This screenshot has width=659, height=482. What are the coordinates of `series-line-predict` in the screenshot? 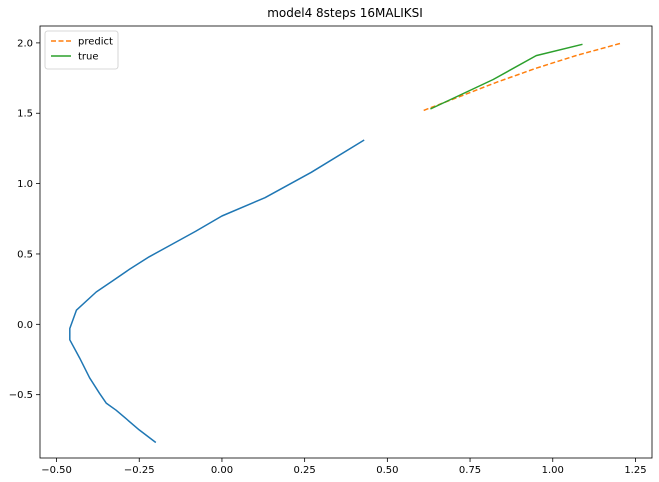 It's located at (523, 77).